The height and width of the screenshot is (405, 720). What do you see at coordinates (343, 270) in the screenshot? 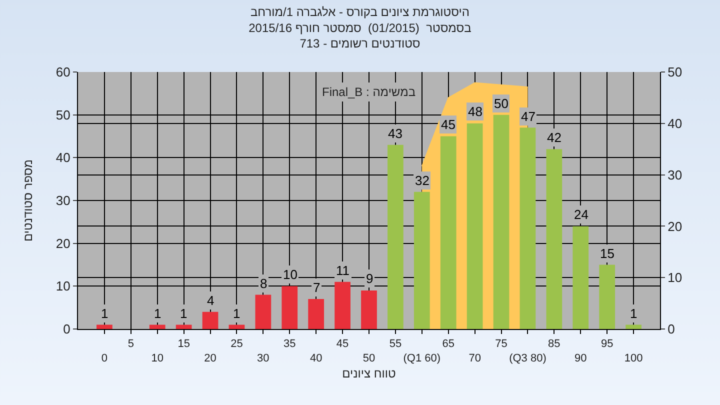
I see `data-label: 11` at bounding box center [343, 270].